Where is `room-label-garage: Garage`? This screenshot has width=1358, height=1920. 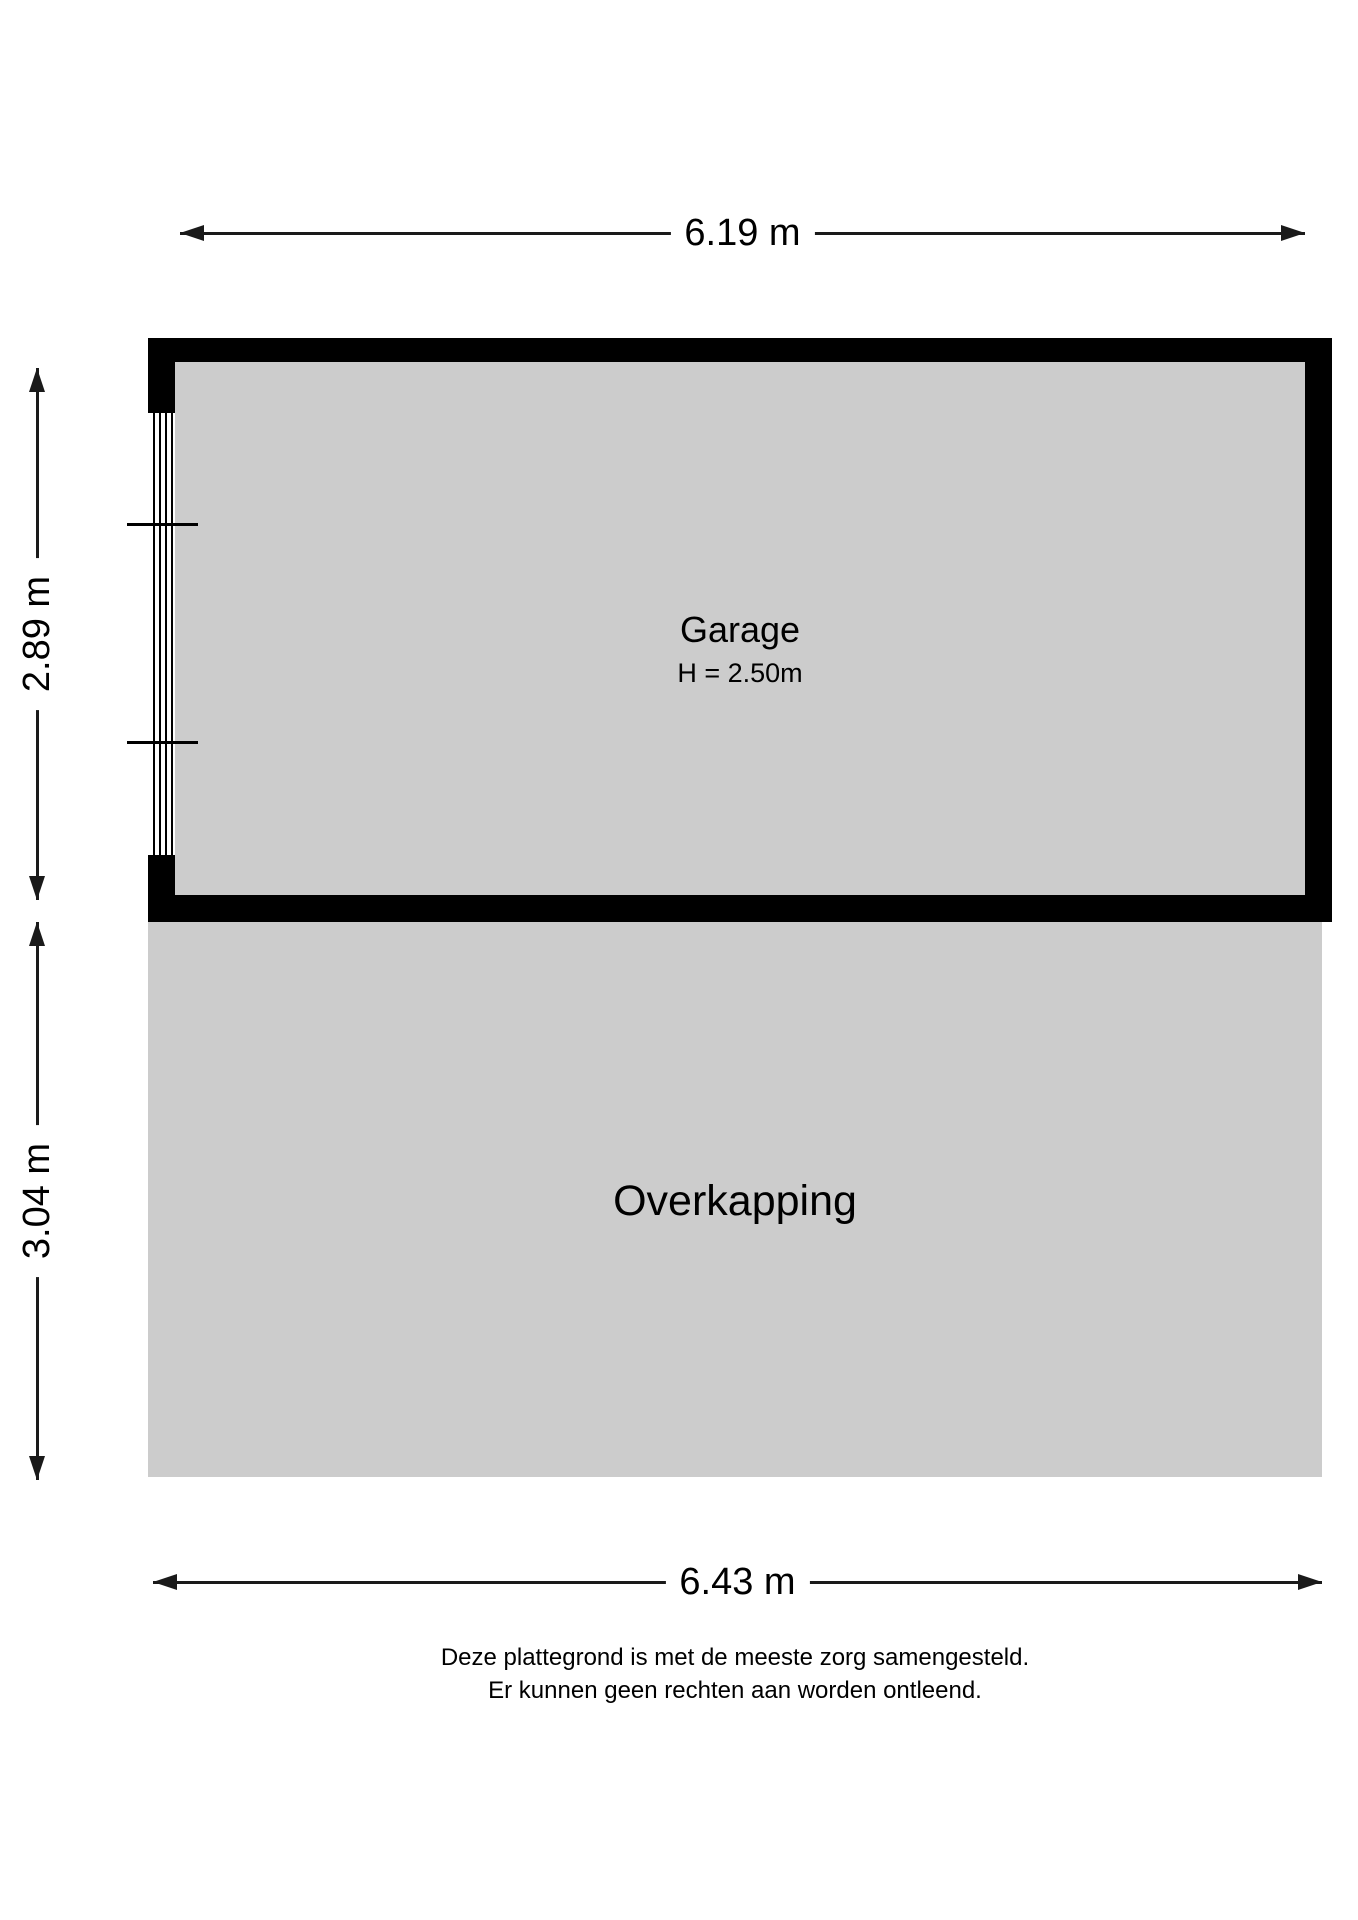 room-label-garage: Garage is located at coordinates (740, 629).